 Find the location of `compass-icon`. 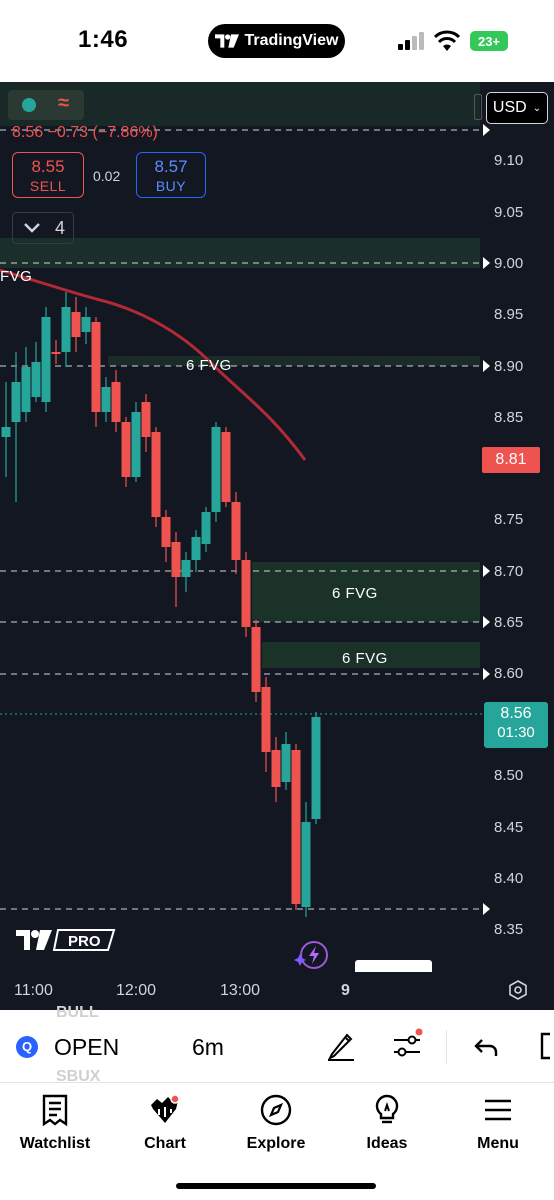

compass-icon is located at coordinates (276, 1110).